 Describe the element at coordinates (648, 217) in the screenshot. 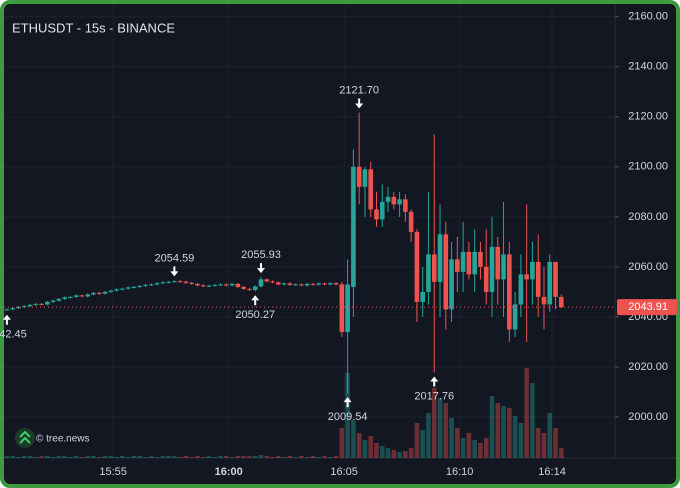

I see `y-tick-label: 2080.00` at that location.